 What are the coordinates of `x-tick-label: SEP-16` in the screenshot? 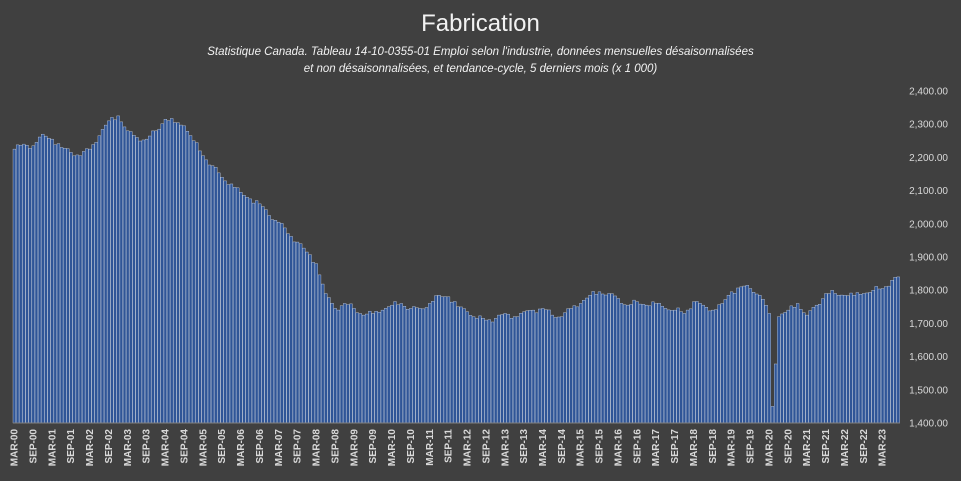 It's located at (637, 446).